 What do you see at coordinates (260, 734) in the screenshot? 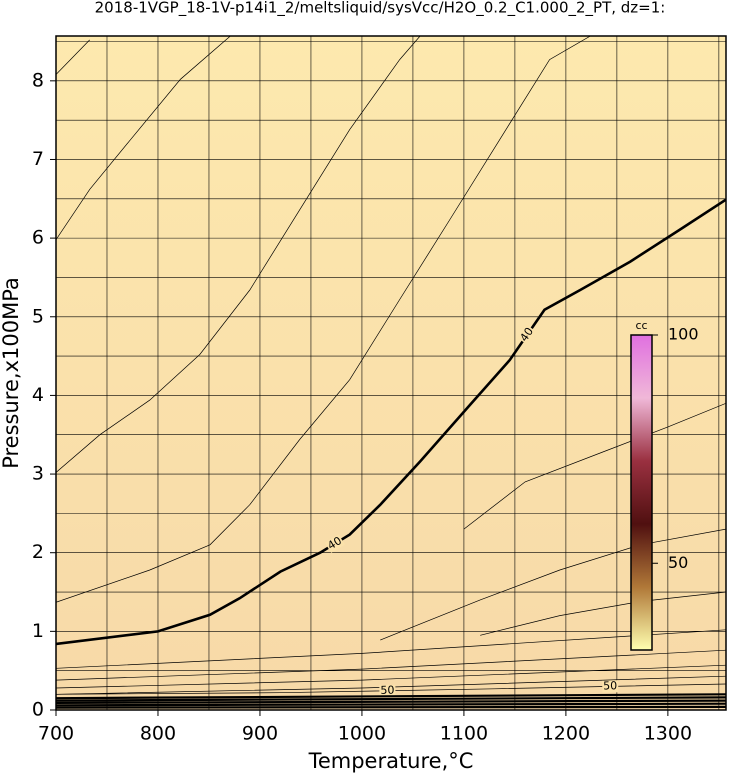
I see `x-tick-label: 900` at bounding box center [260, 734].